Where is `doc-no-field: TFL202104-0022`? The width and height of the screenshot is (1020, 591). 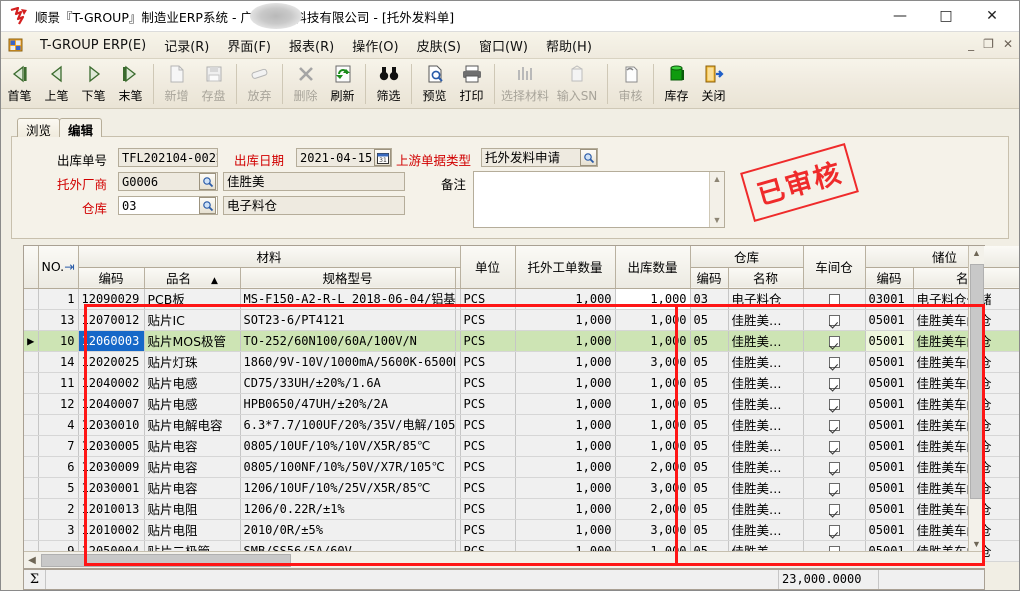 doc-no-field: TFL202104-0022 is located at coordinates (168, 157).